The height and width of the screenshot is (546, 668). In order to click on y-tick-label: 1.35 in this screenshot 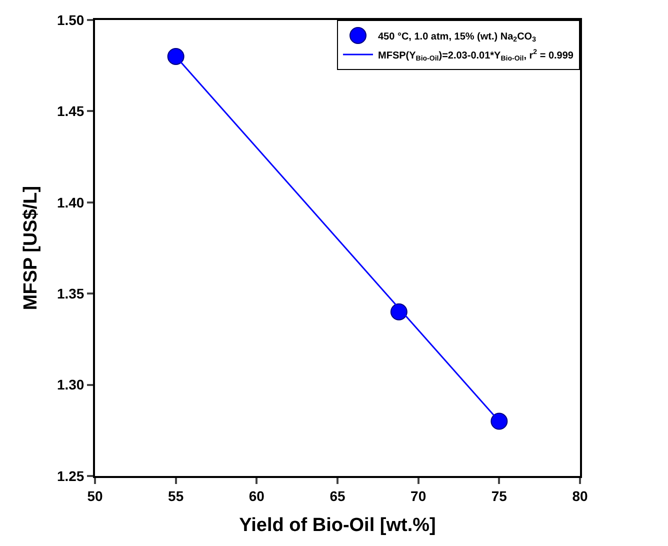, I will do `click(70, 294)`.